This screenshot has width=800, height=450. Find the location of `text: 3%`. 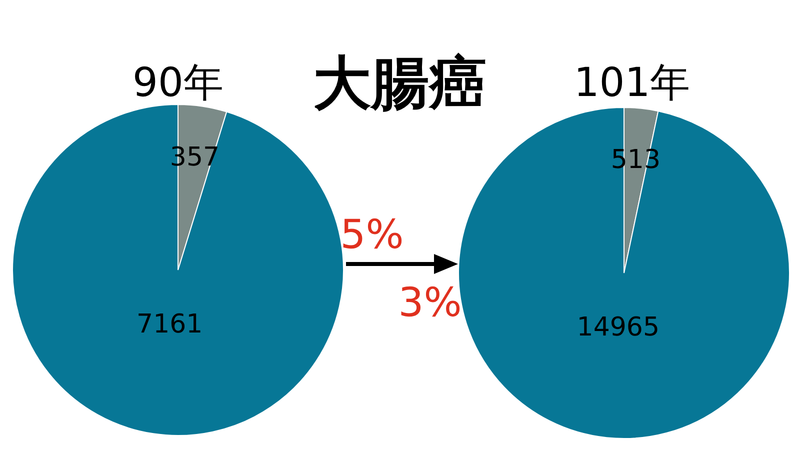

text: 3% is located at coordinates (430, 303).